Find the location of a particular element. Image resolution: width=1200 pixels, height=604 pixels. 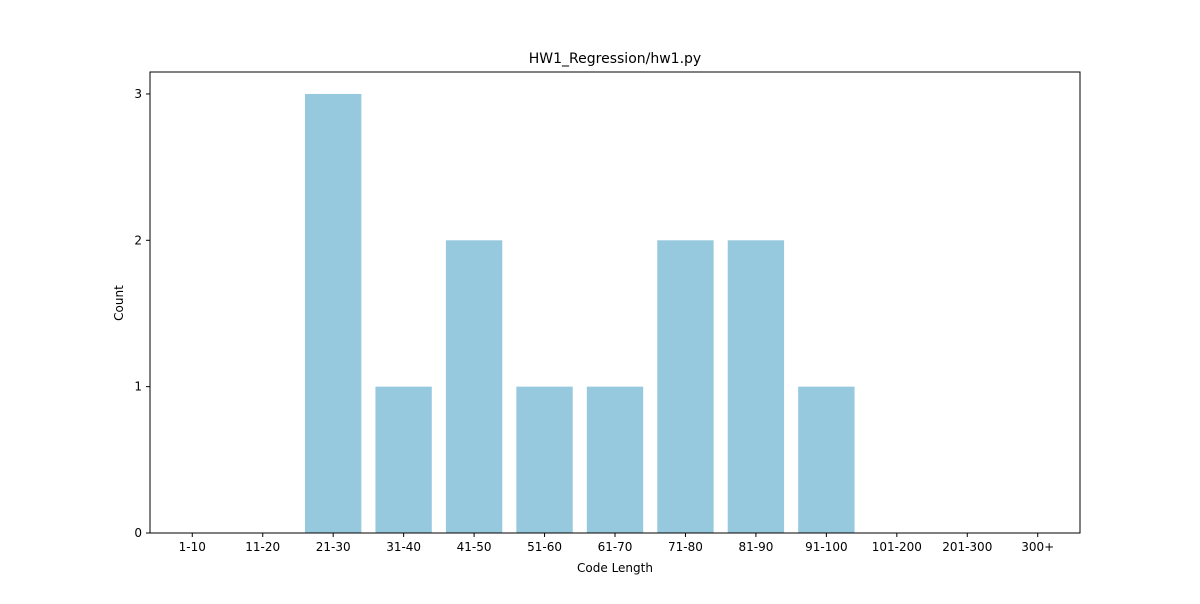

x-tick-label: 51-60 is located at coordinates (544, 547).